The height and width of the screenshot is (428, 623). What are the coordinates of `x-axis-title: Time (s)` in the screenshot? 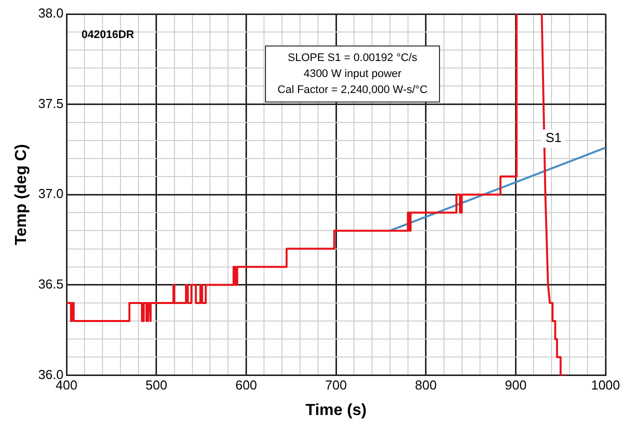 It's located at (336, 410).